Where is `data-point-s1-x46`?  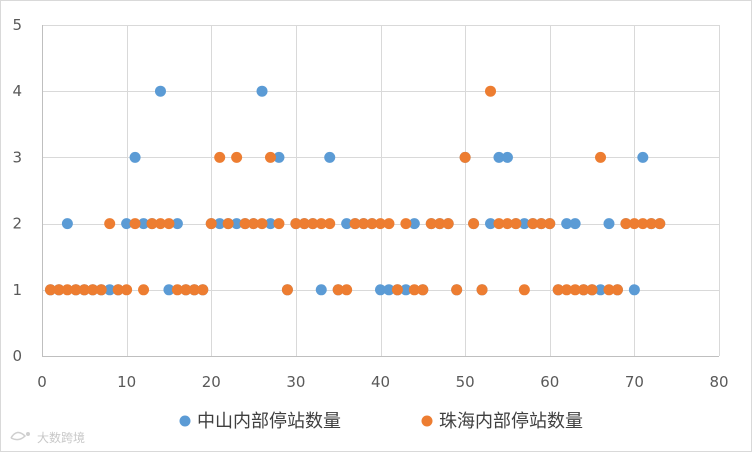 data-point-s1-x46 is located at coordinates (431, 224).